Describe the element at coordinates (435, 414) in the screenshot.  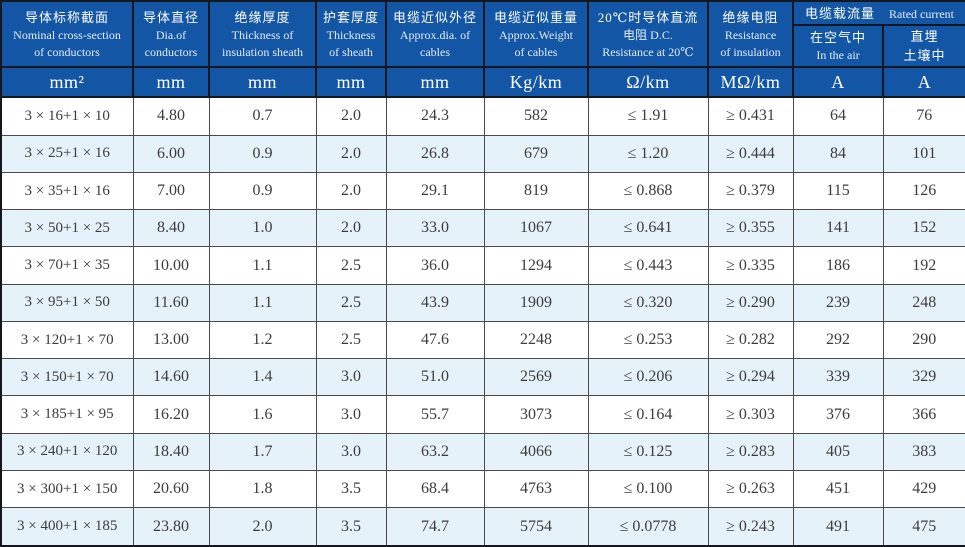
I see `table-cell: 55.7` at that location.